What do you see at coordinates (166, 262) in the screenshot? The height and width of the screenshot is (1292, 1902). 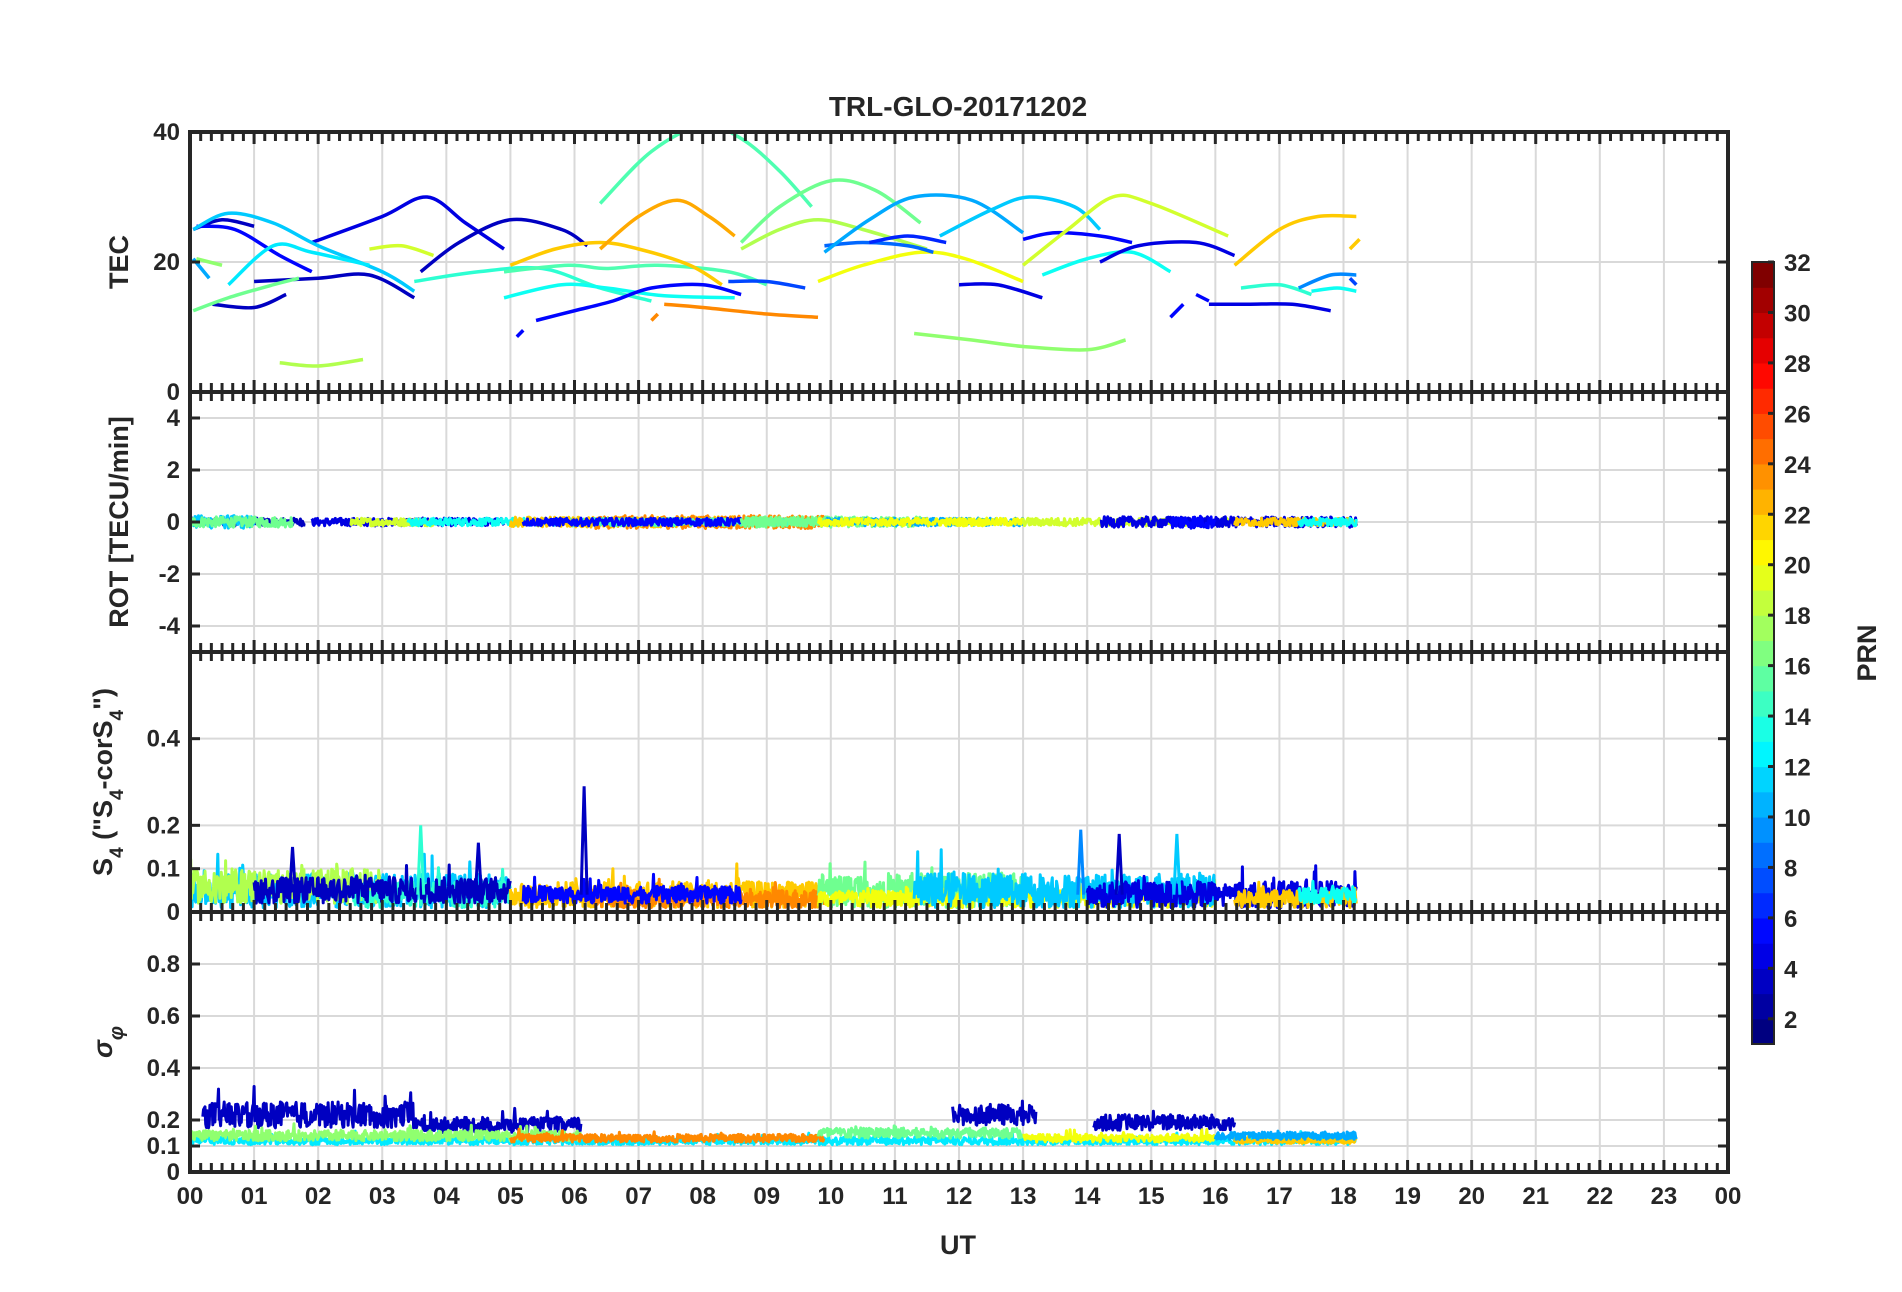 I see `y-tick-label: 20` at bounding box center [166, 262].